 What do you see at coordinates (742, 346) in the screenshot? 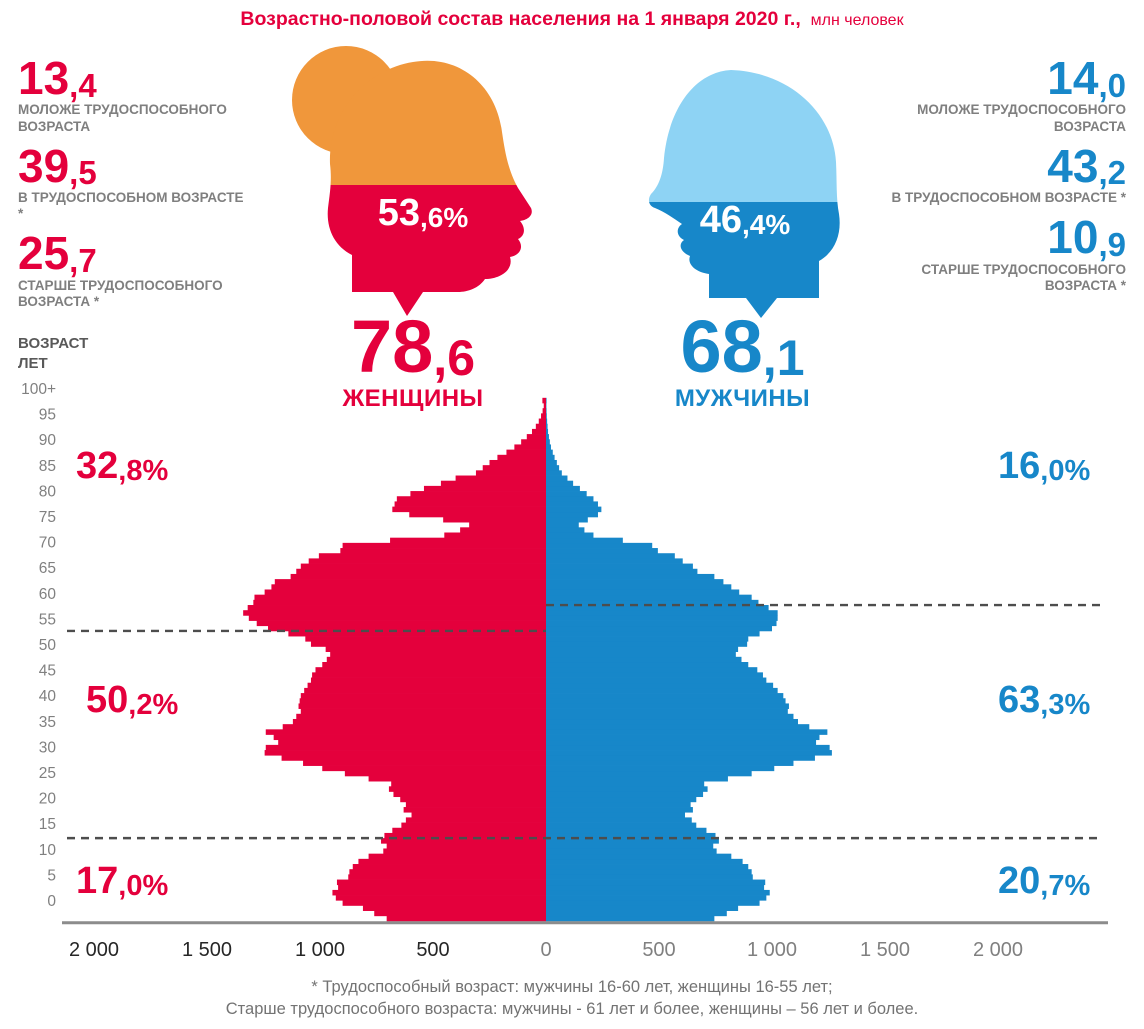
I see `male-total-value: 68,1` at bounding box center [742, 346].